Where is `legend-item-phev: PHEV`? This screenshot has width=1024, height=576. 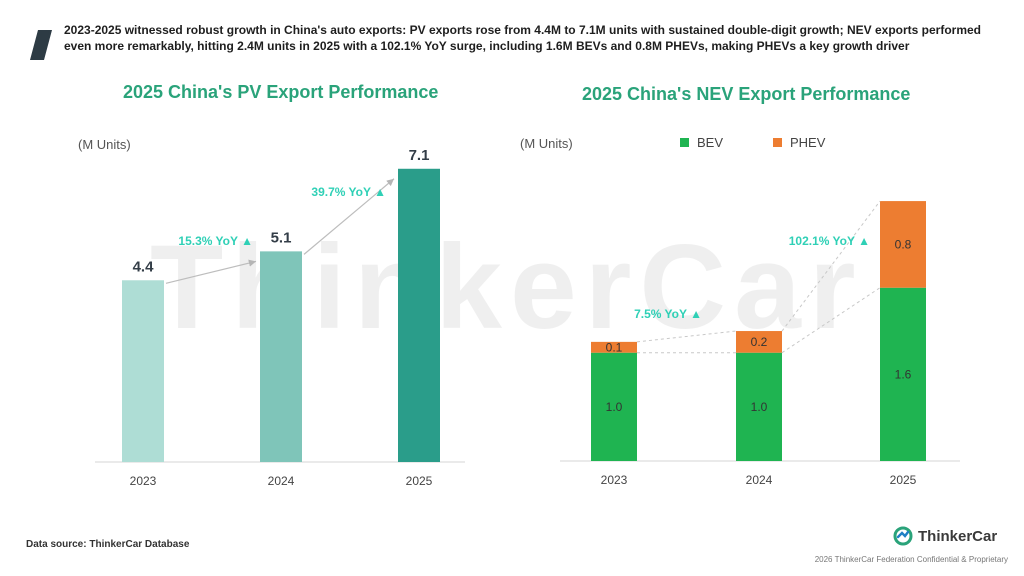
legend-item-phev: PHEV is located at coordinates (799, 142).